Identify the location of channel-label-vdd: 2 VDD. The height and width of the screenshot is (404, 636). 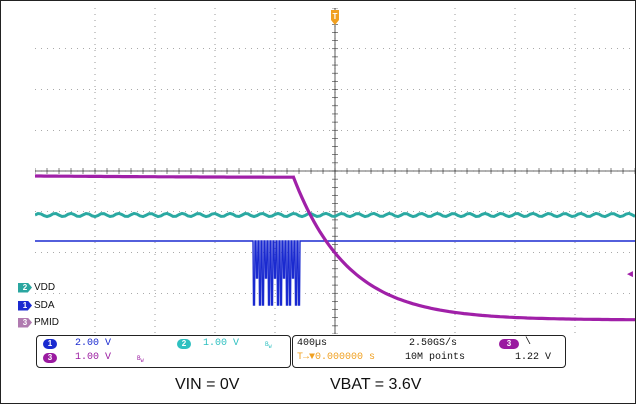
(36, 287).